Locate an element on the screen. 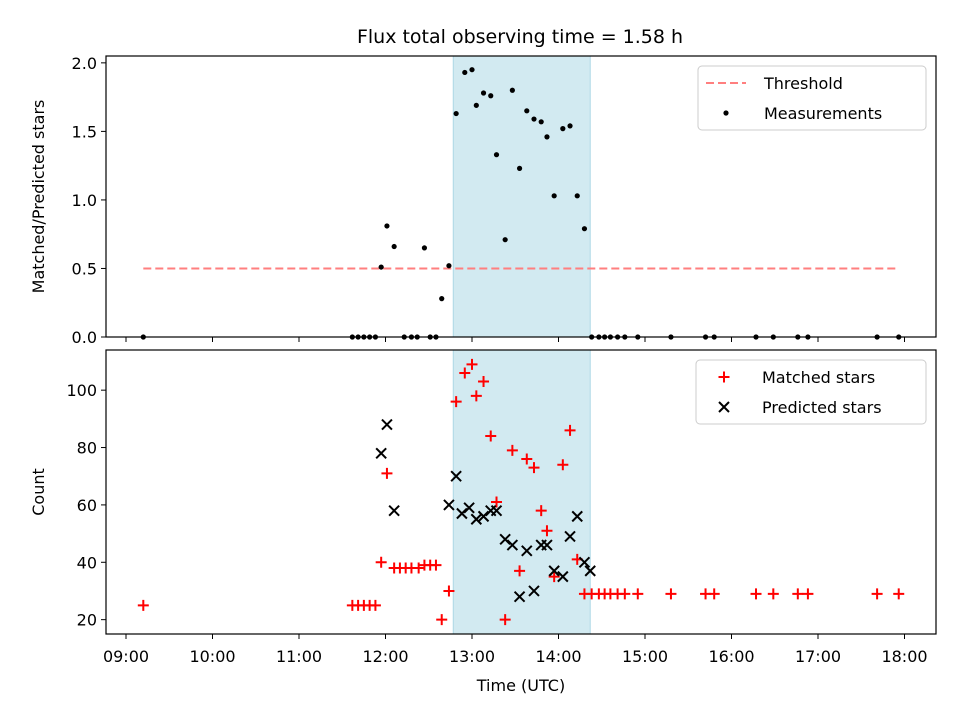 The image size is (960, 720). legend-measurement-swatch is located at coordinates (726, 113).